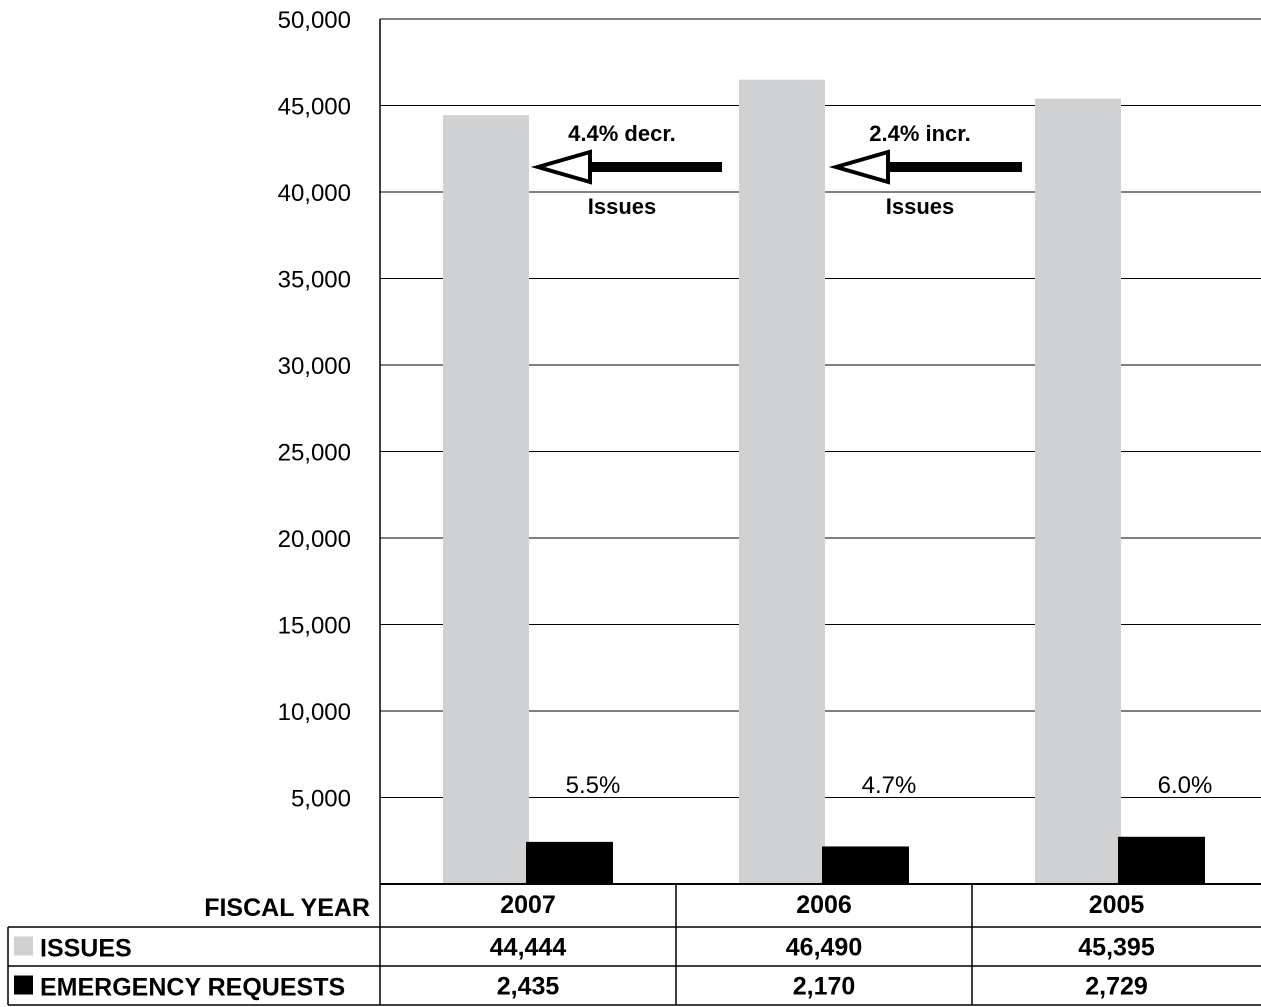 This screenshot has width=1261, height=1007. Describe the element at coordinates (824, 987) in the screenshot. I see `table-cell-value: 2,170` at that location.